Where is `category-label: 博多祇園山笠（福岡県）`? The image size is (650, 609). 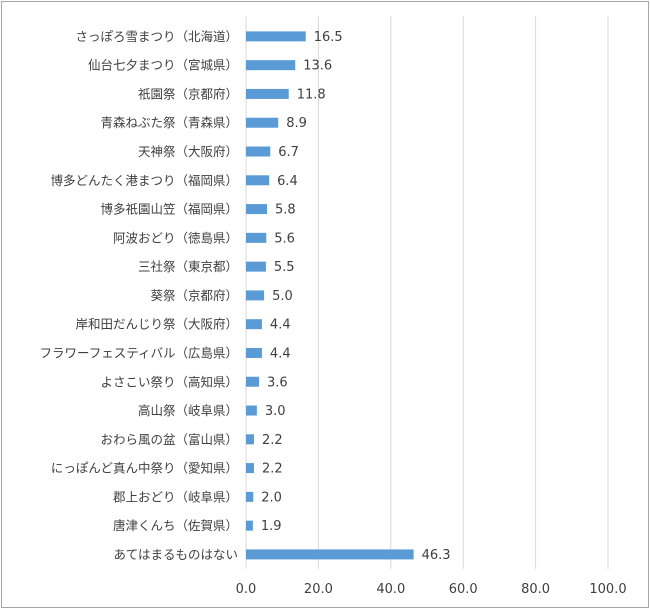
category-label: 博多祇園山笠（福岡県） is located at coordinates (169, 209).